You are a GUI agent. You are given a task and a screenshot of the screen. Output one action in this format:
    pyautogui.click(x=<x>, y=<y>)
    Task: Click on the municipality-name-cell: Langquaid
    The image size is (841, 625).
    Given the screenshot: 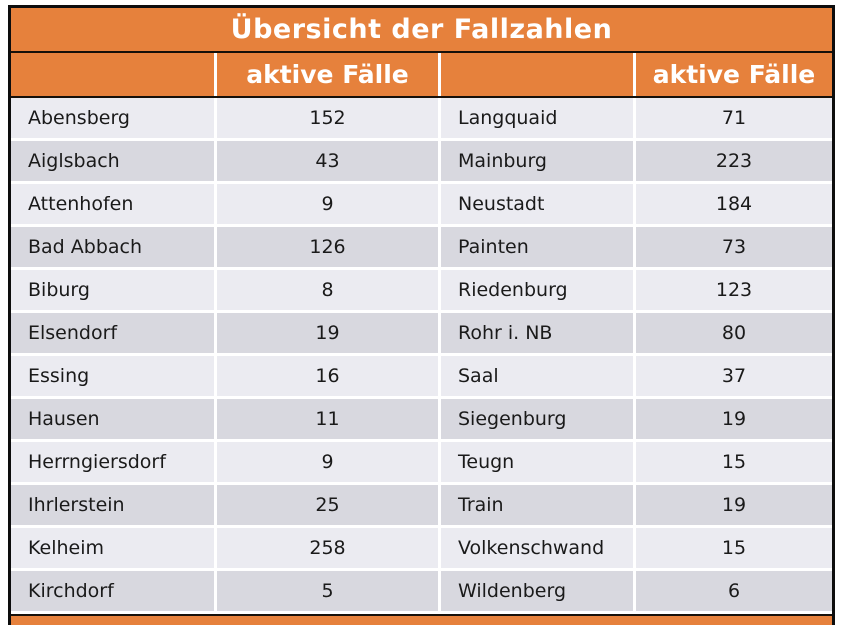 What is the action you would take?
    pyautogui.click(x=537, y=118)
    